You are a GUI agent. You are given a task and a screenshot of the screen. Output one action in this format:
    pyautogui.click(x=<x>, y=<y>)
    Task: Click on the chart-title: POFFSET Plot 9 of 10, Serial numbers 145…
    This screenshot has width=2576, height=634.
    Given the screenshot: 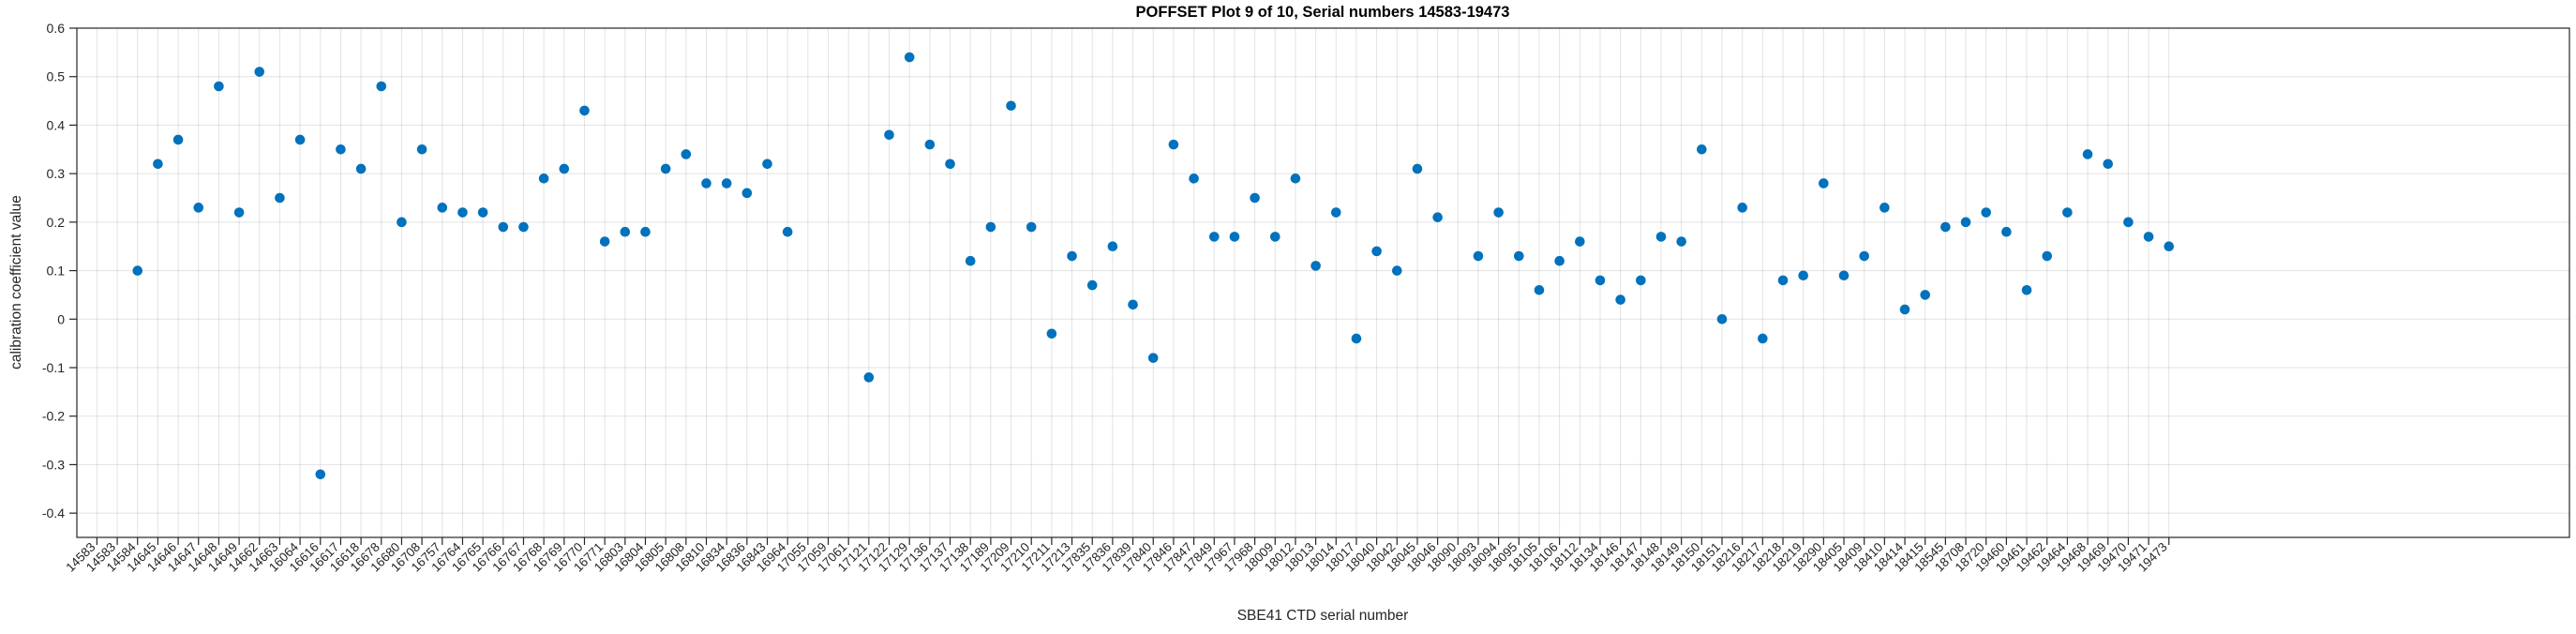 What is the action you would take?
    pyautogui.click(x=1323, y=12)
    